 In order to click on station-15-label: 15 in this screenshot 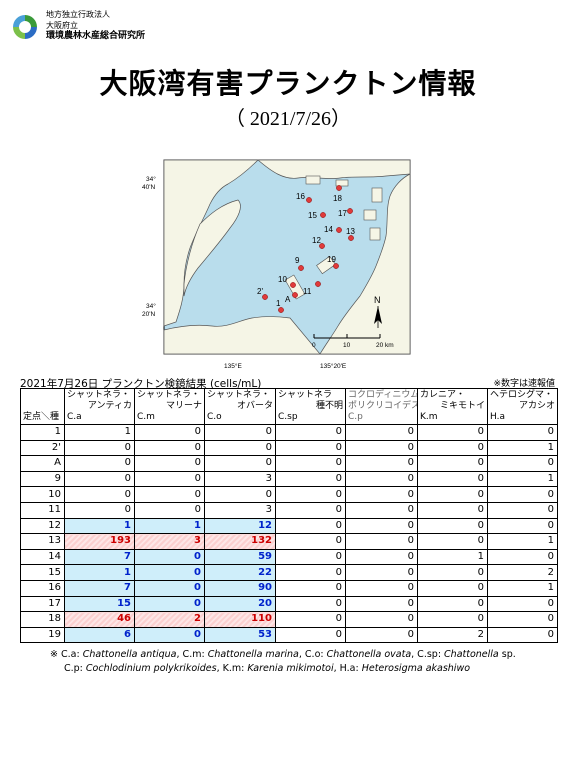, I will do `click(312, 215)`.